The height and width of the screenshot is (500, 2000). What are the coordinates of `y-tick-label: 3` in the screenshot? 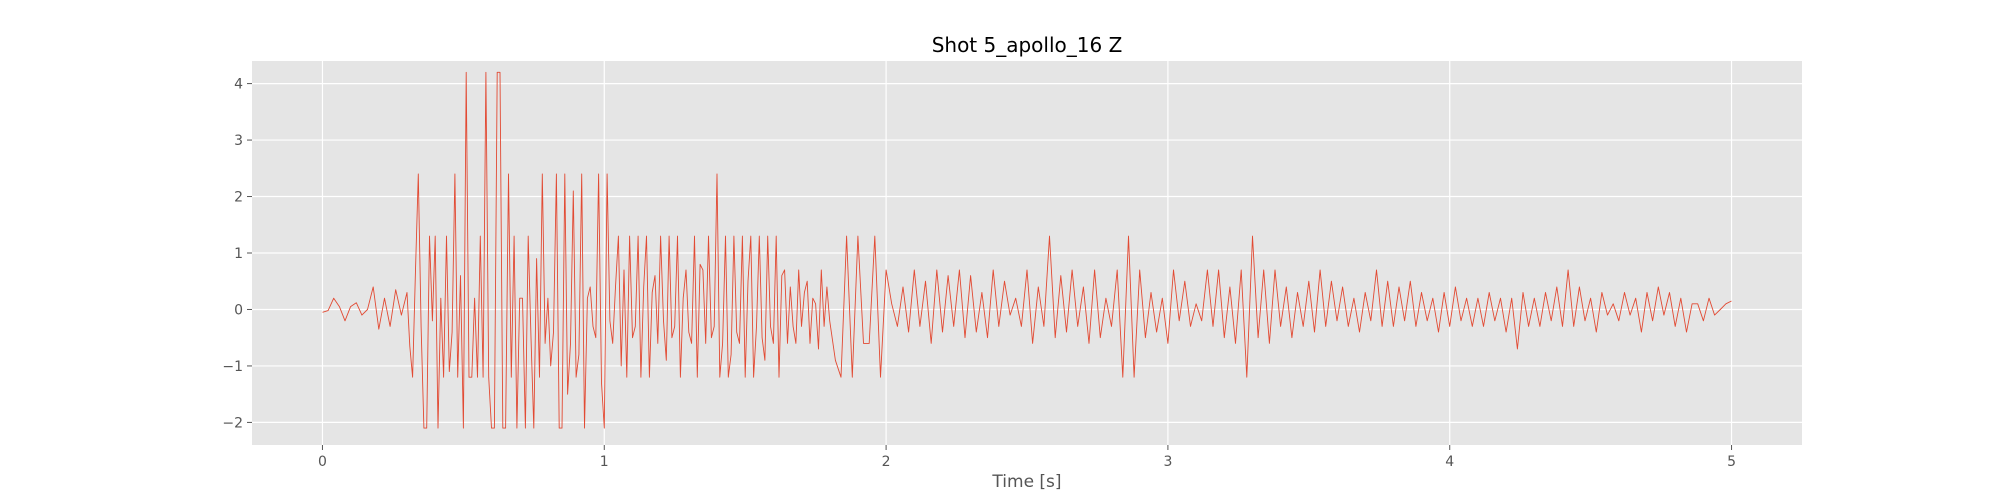 It's located at (238, 141).